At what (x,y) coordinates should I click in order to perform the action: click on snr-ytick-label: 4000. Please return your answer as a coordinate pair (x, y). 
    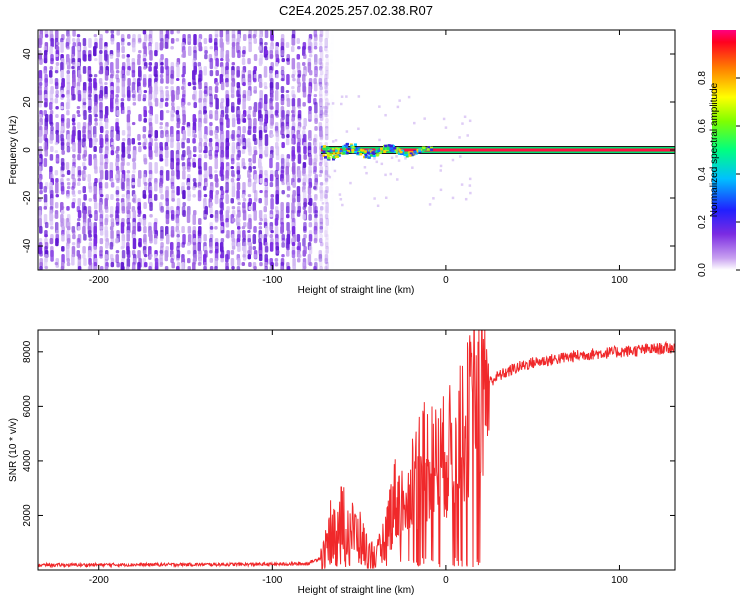
    Looking at the image, I should click on (27, 460).